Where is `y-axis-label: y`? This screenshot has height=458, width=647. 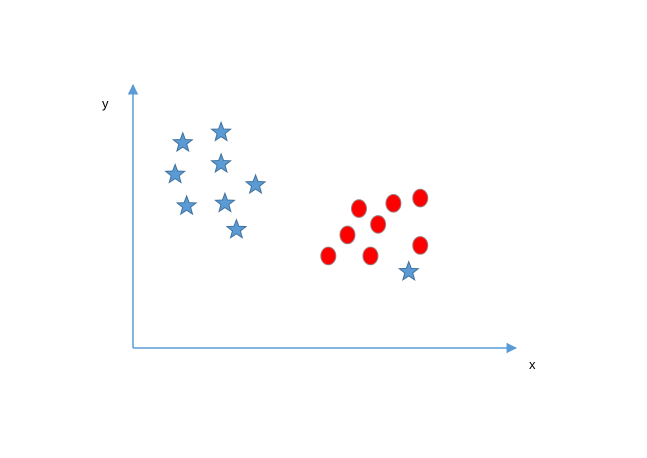 y-axis-label: y is located at coordinates (105, 103).